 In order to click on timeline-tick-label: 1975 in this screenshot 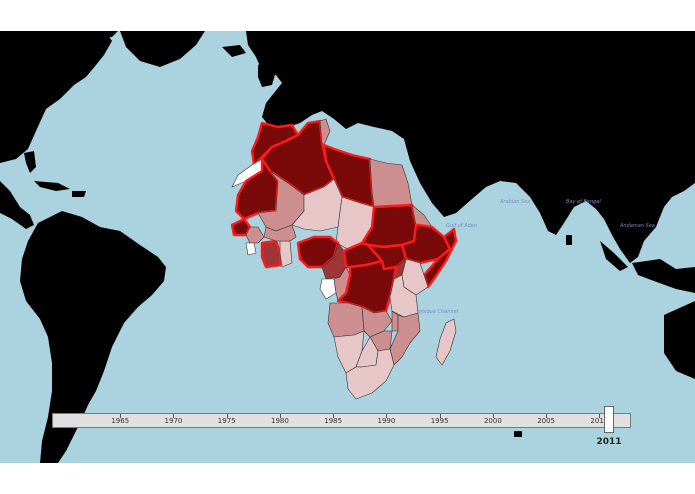, I will do `click(226, 421)`.